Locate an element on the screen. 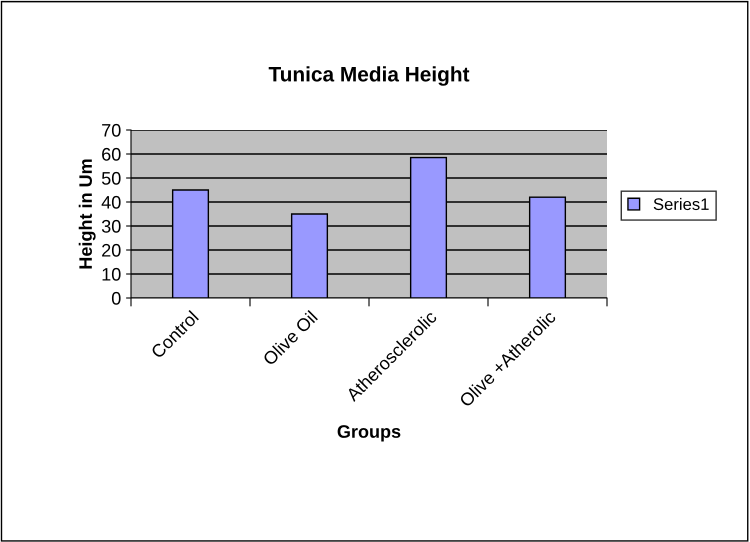 This screenshot has width=750, height=542. y-tick-label: 50 is located at coordinates (111, 178).